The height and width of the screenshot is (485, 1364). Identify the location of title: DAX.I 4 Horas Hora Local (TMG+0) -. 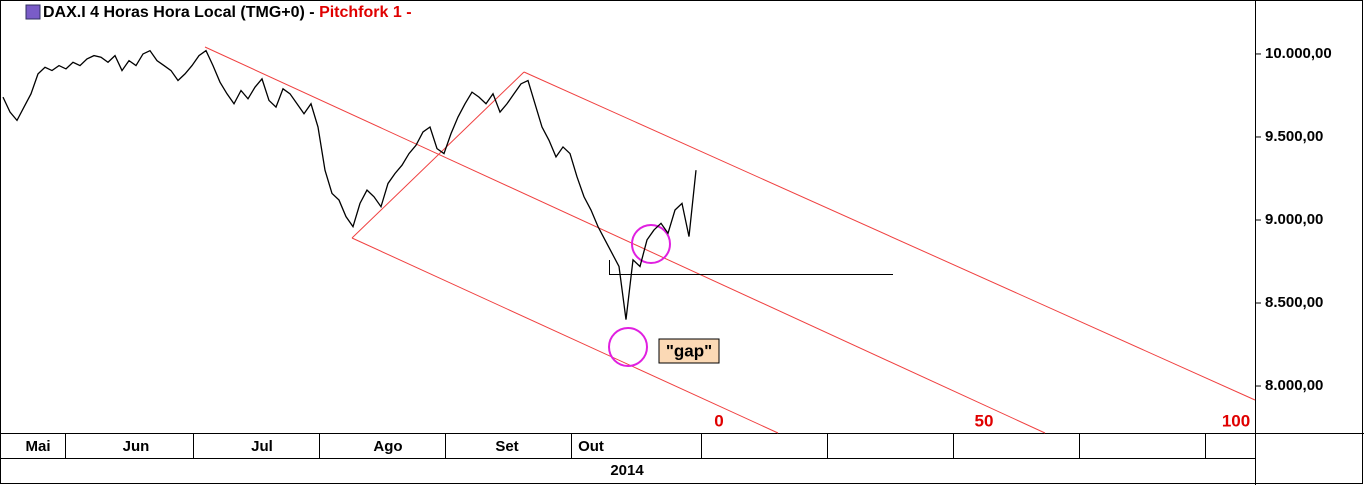
(179, 12).